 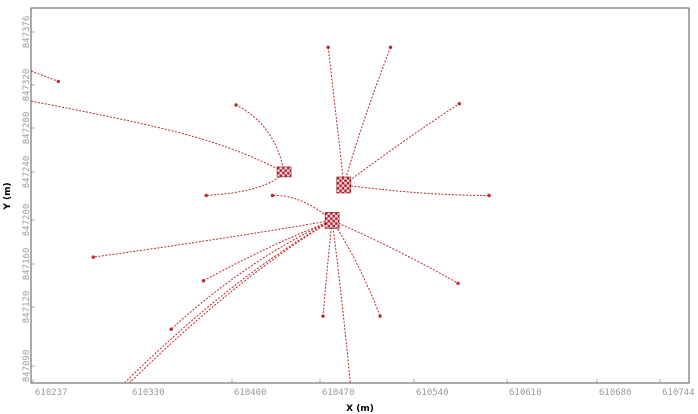 What do you see at coordinates (615, 393) in the screenshot?
I see `x-tick-label: 610680` at bounding box center [615, 393].